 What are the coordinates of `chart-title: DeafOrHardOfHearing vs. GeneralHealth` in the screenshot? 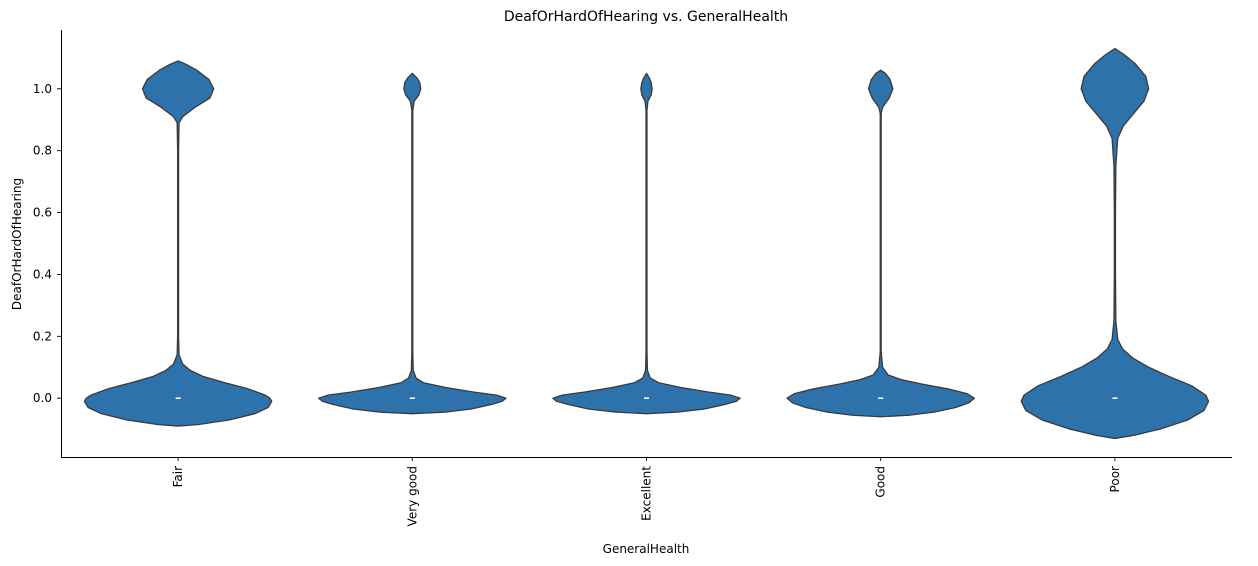 It's located at (646, 17).